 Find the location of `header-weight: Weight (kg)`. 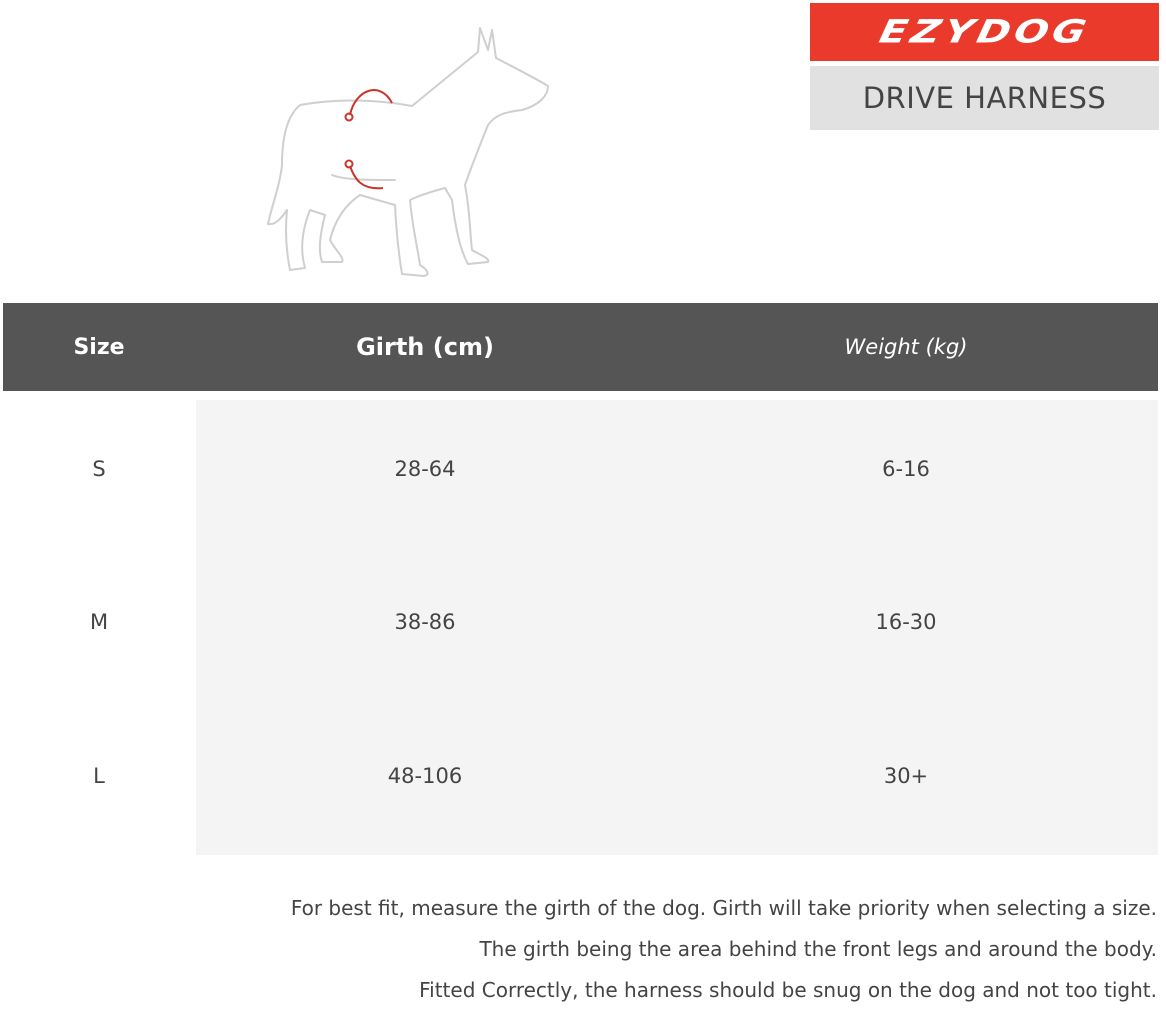

header-weight: Weight (kg) is located at coordinates (906, 347).